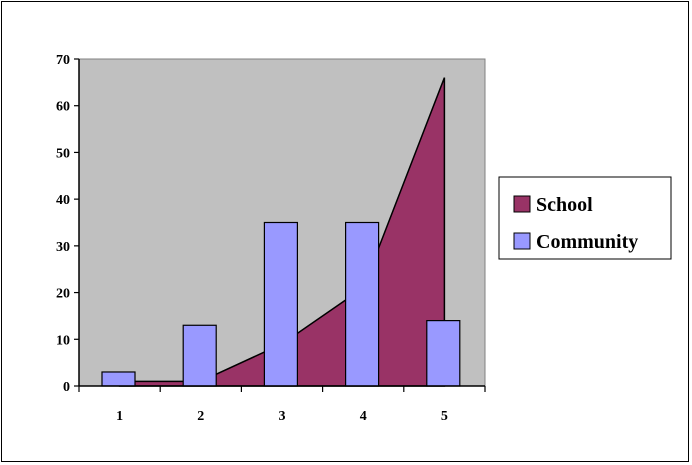  I want to click on y-tick-label: 70, so click(63, 60).